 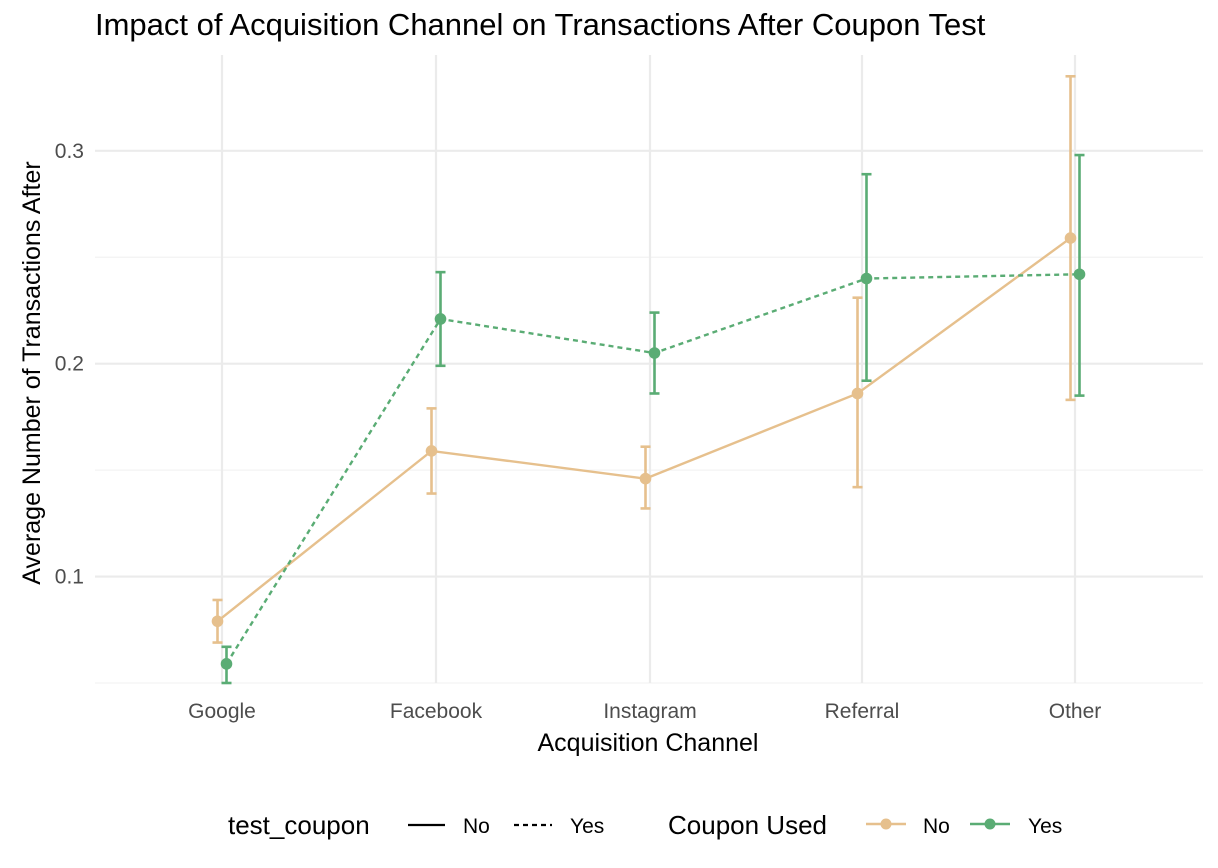 What do you see at coordinates (299, 825) in the screenshot?
I see `legend-linetype-title: test_coupon` at bounding box center [299, 825].